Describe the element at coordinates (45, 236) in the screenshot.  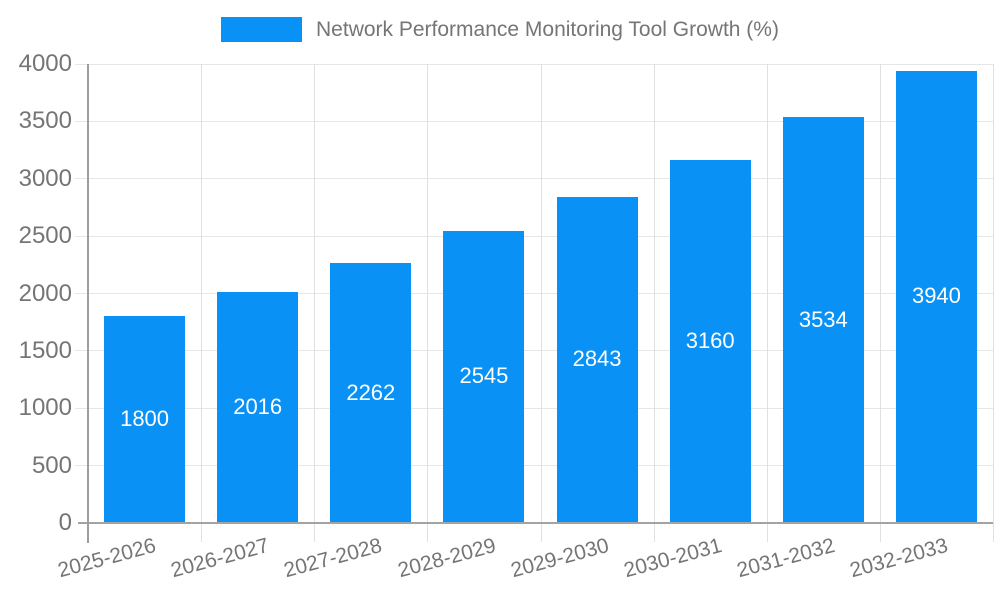
I see `y-axis-tick-label: 2500` at that location.